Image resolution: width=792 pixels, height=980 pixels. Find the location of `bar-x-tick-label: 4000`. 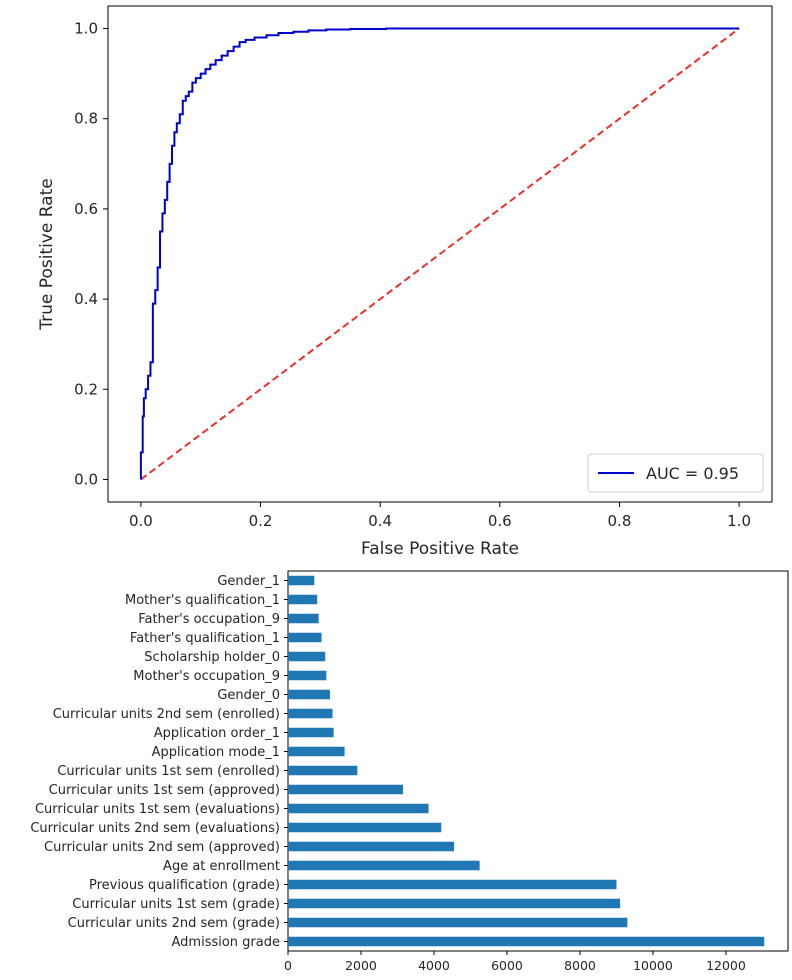

bar-x-tick-label: 4000 is located at coordinates (434, 965).